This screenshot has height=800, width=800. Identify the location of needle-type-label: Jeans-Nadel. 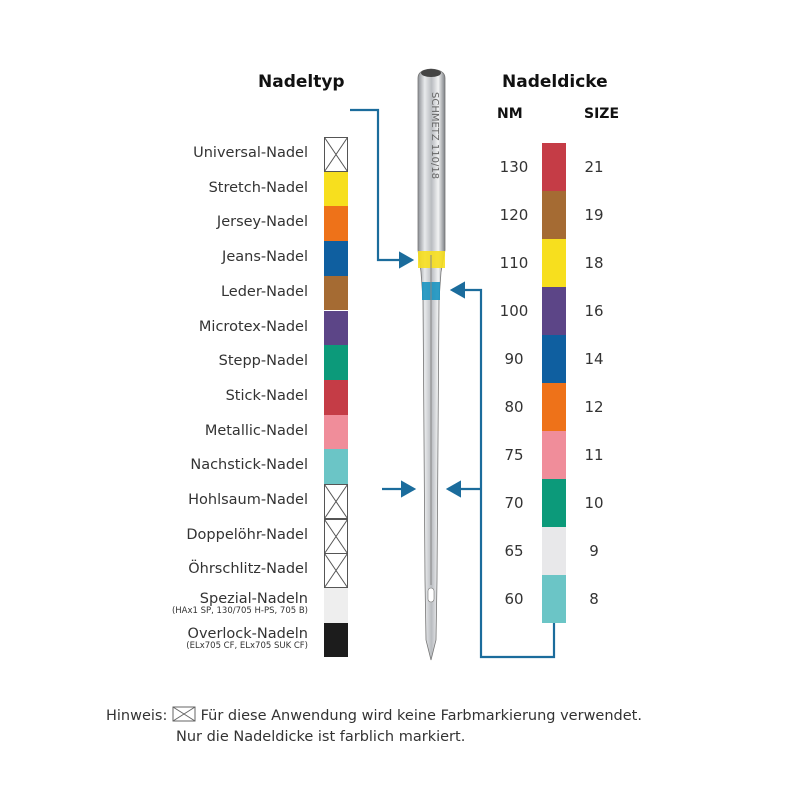
(265, 257).